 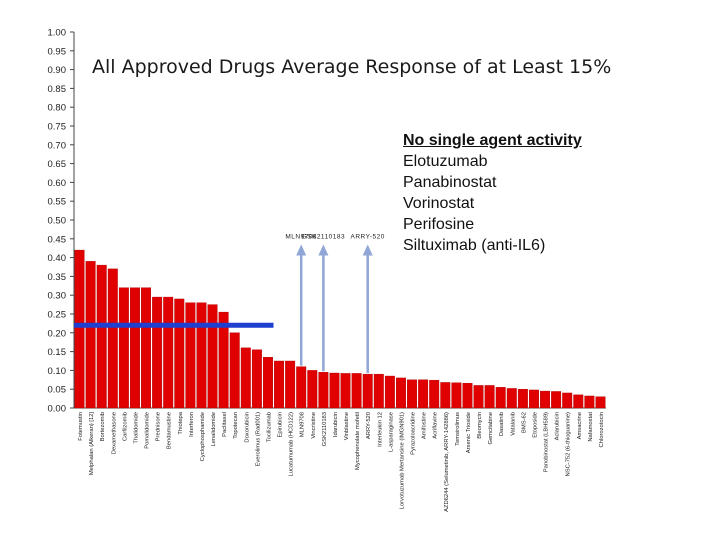 I want to click on y-tick-label: 0.00, so click(x=57, y=409).